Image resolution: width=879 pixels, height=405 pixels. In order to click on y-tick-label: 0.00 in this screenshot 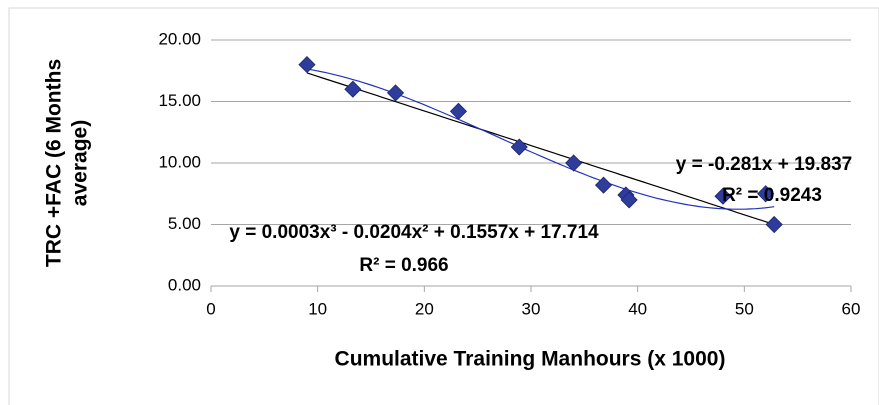, I will do `click(184, 284)`.